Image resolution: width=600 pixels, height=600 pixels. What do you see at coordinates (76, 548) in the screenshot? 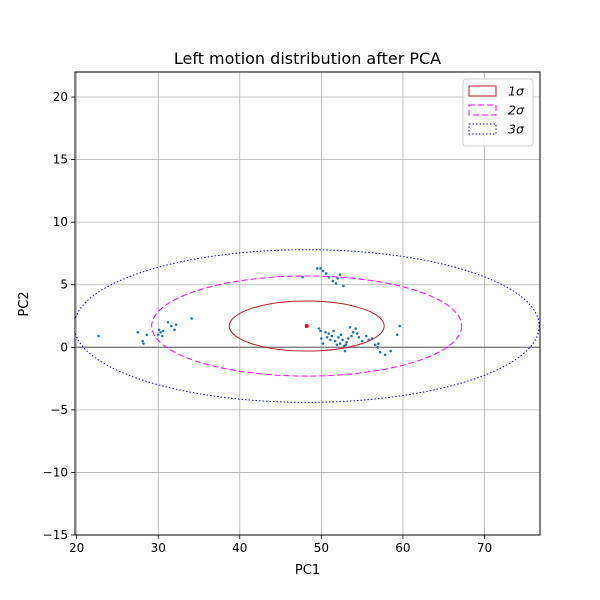
I see `x-tick-label: 20` at bounding box center [76, 548].